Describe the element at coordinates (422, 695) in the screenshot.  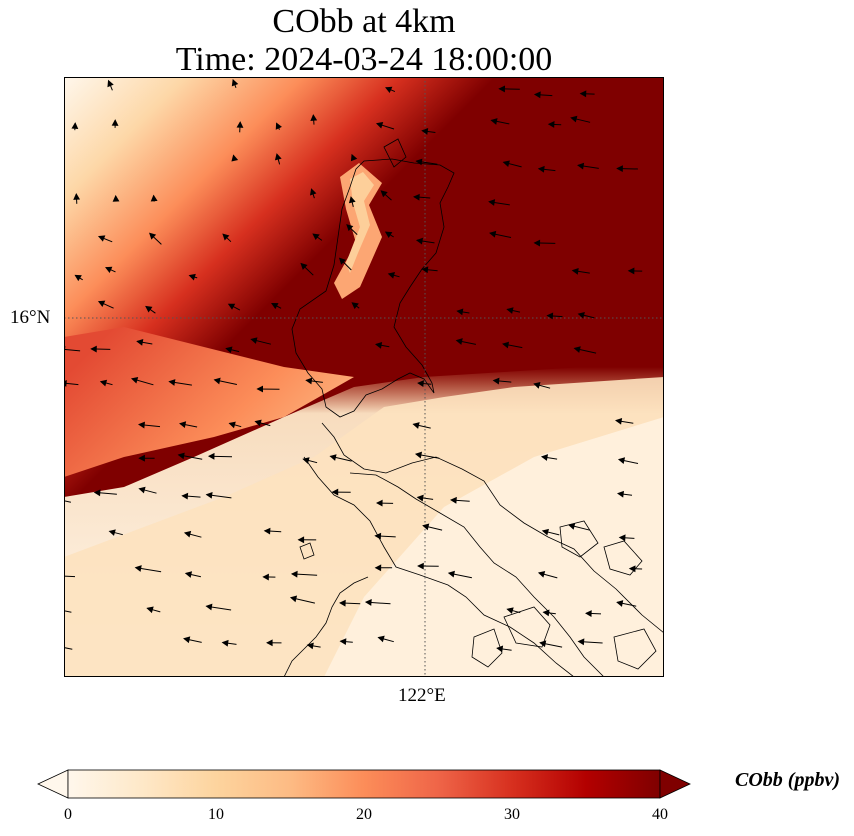
I see `lon-tick-label: 122°E` at that location.